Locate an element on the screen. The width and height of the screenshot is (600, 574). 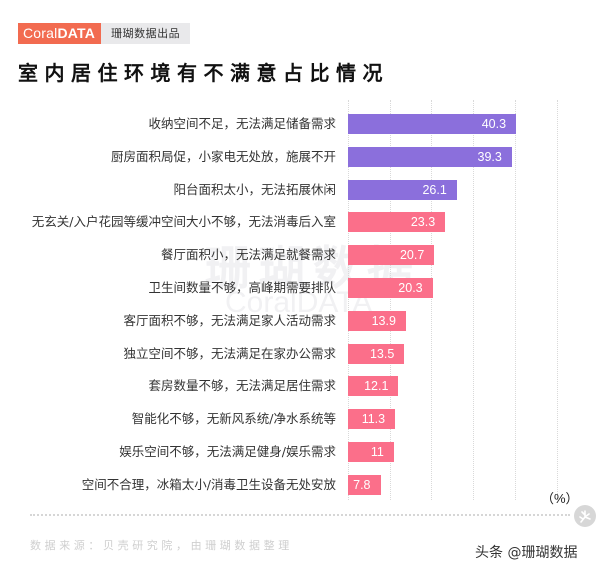
logo-brand: CoralDATA is located at coordinates (60, 33).